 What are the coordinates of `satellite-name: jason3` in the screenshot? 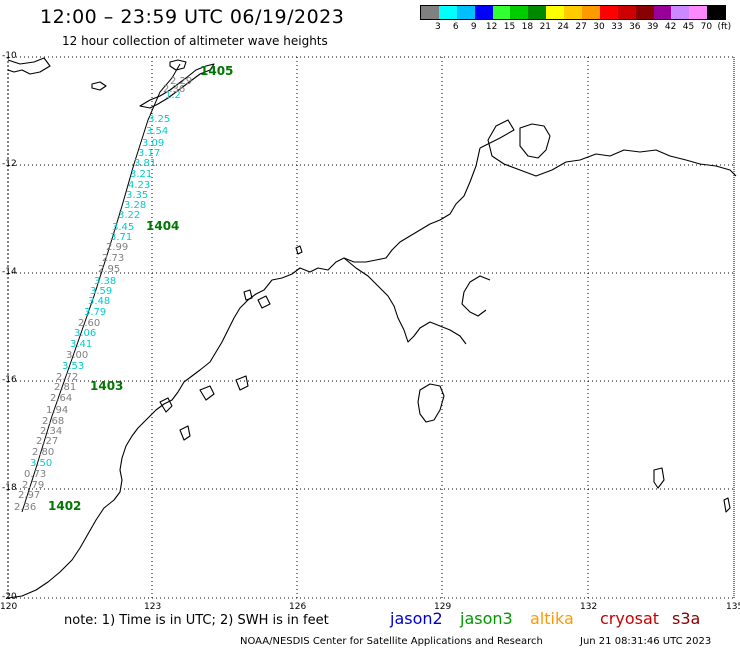 It's located at (486, 618).